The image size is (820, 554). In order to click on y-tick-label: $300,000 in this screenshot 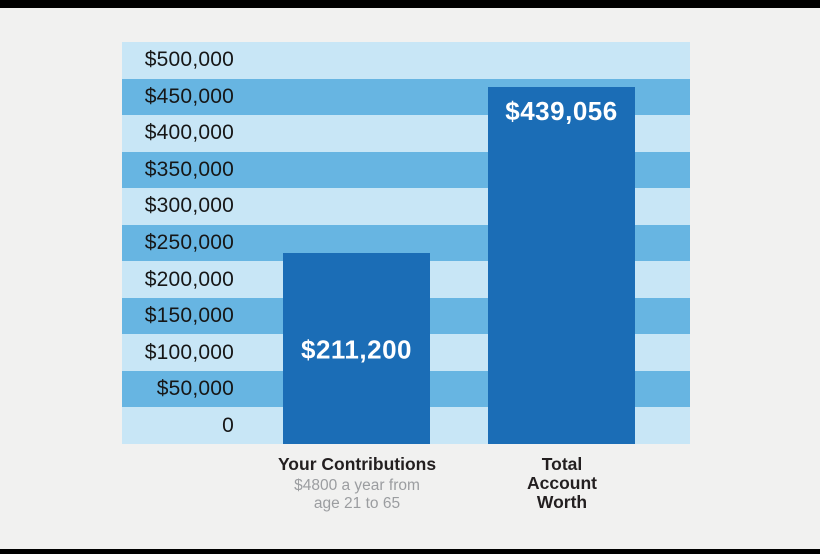, I will do `click(189, 206)`.